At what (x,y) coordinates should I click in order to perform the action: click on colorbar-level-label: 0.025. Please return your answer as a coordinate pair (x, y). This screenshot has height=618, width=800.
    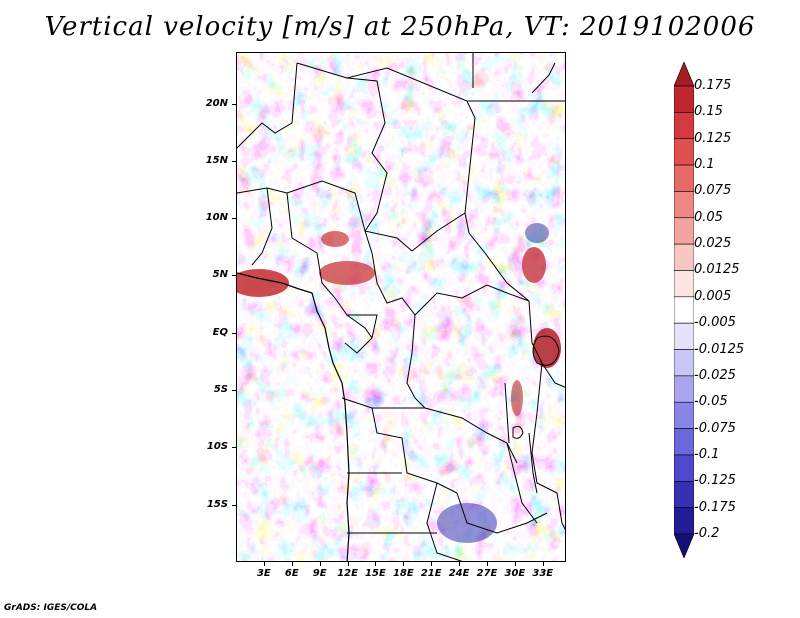
    Looking at the image, I should click on (713, 244).